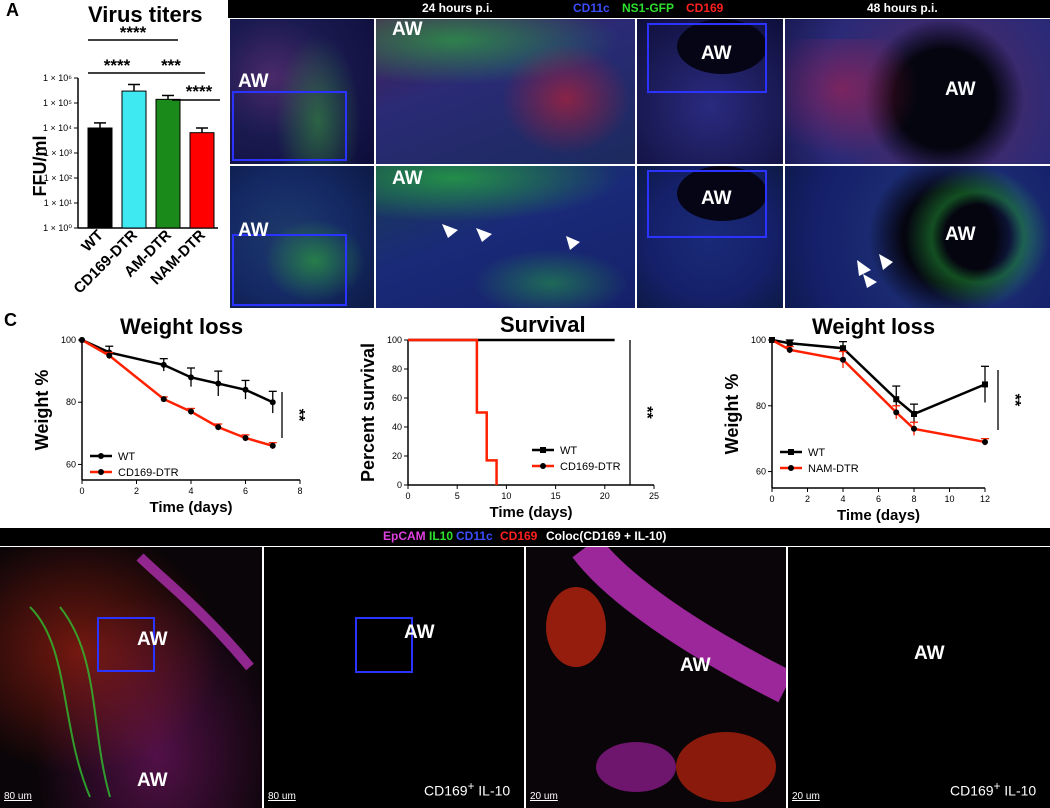 The image size is (1050, 808). Describe the element at coordinates (131, 677) in the screenshot. I see `micrograph-d1: AW AW 80 um` at that location.